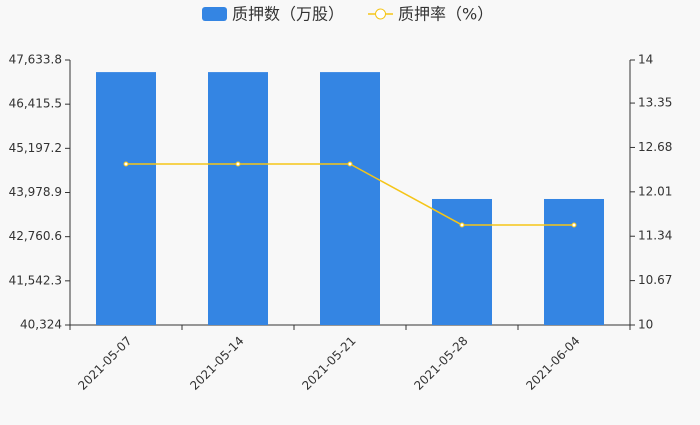  I want to click on legend-label: 质押数（万股）, so click(288, 14).